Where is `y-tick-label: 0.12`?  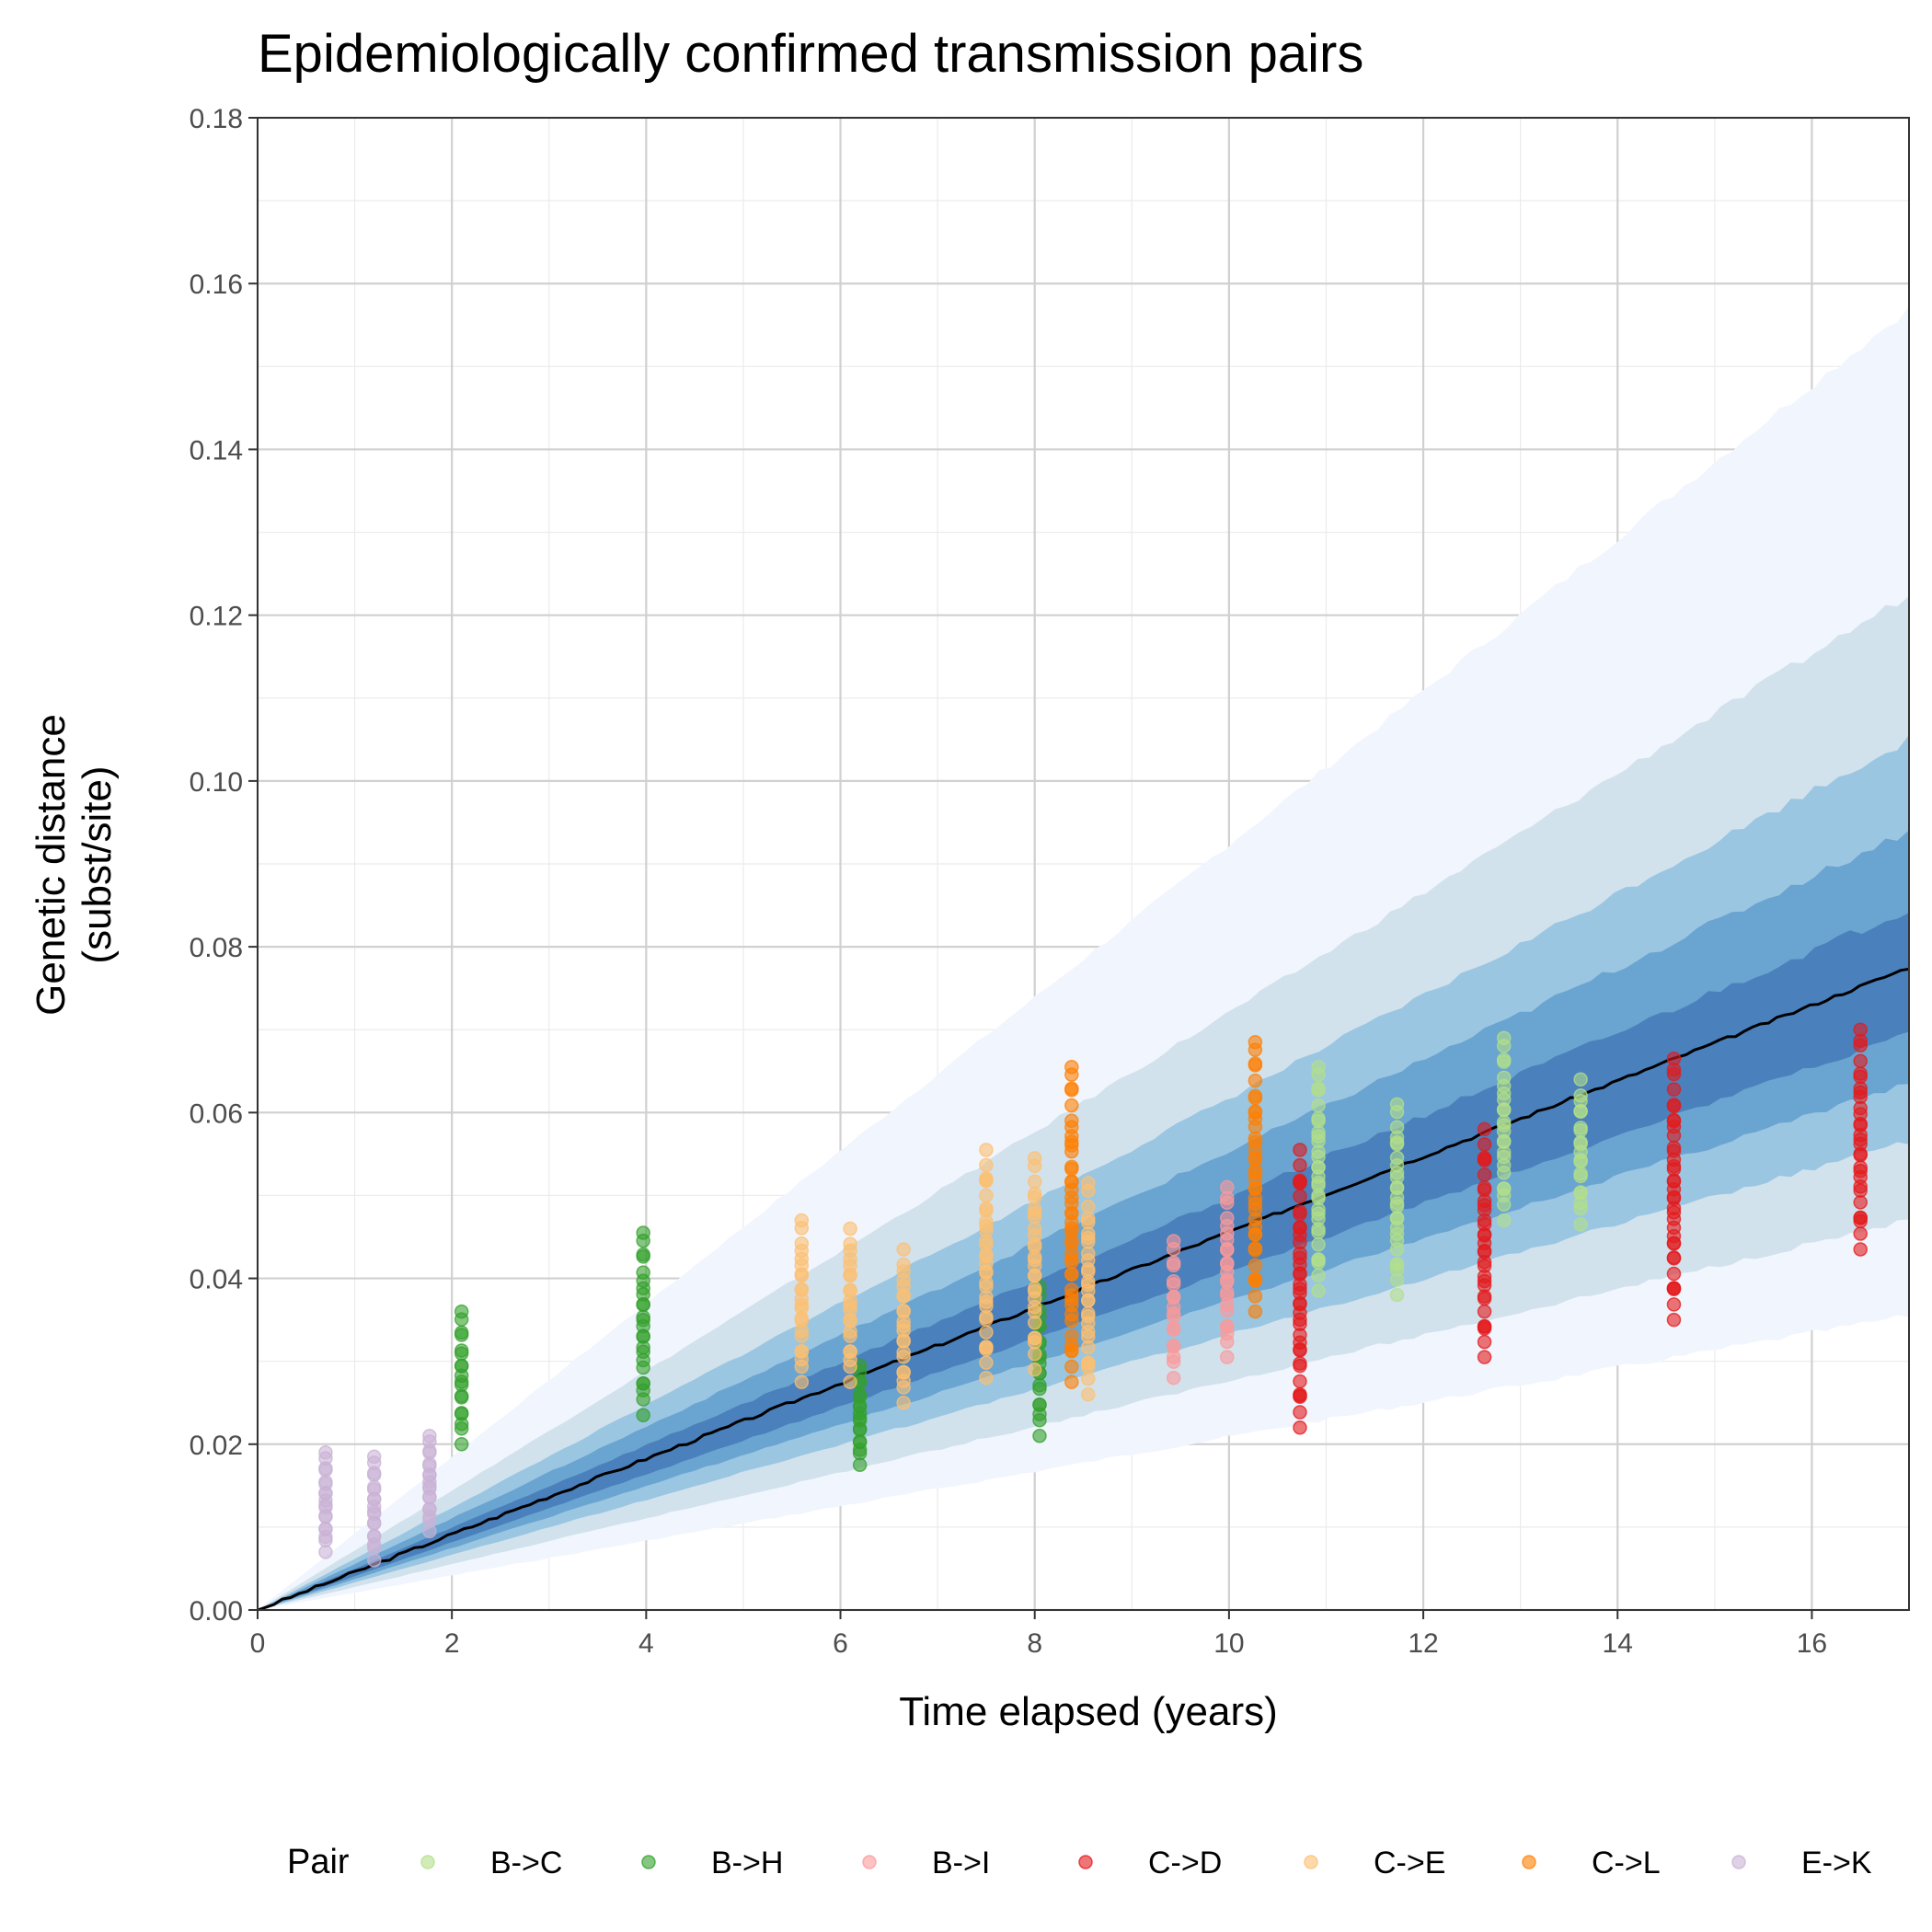 y-tick-label: 0.12 is located at coordinates (216, 617).